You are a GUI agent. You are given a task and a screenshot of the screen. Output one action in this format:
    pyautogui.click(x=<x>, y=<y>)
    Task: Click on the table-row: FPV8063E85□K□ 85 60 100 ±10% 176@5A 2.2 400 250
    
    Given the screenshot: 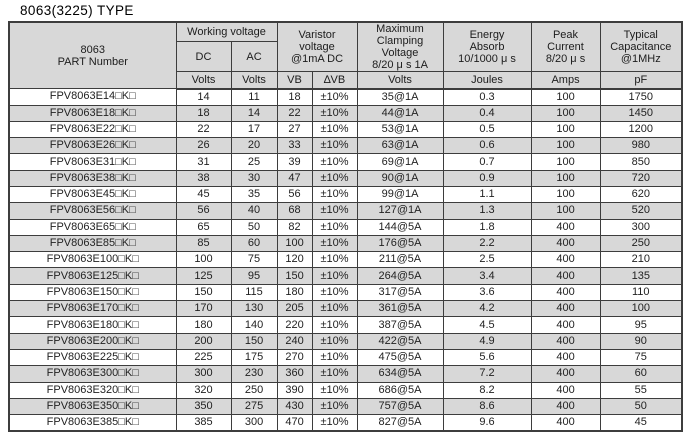 What is the action you would take?
    pyautogui.click(x=345, y=243)
    